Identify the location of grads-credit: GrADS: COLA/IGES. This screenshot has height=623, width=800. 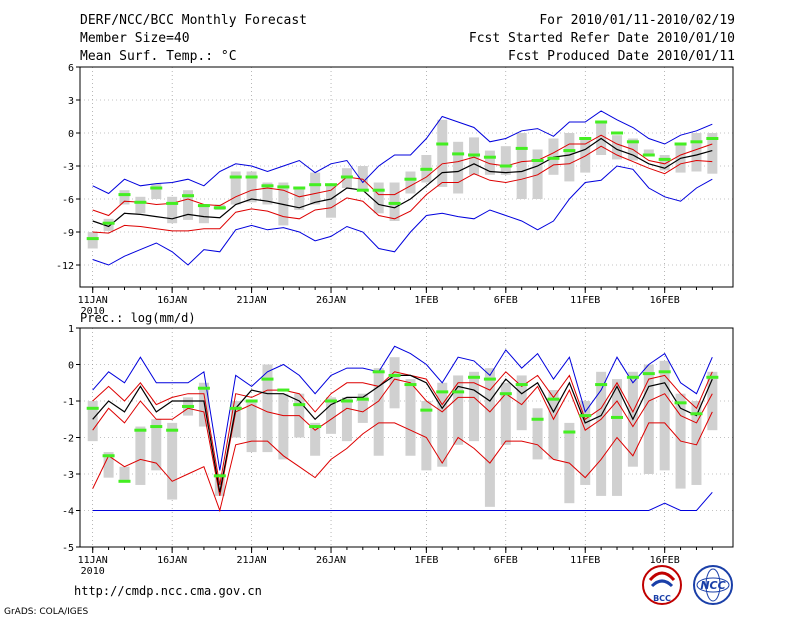
(46, 612).